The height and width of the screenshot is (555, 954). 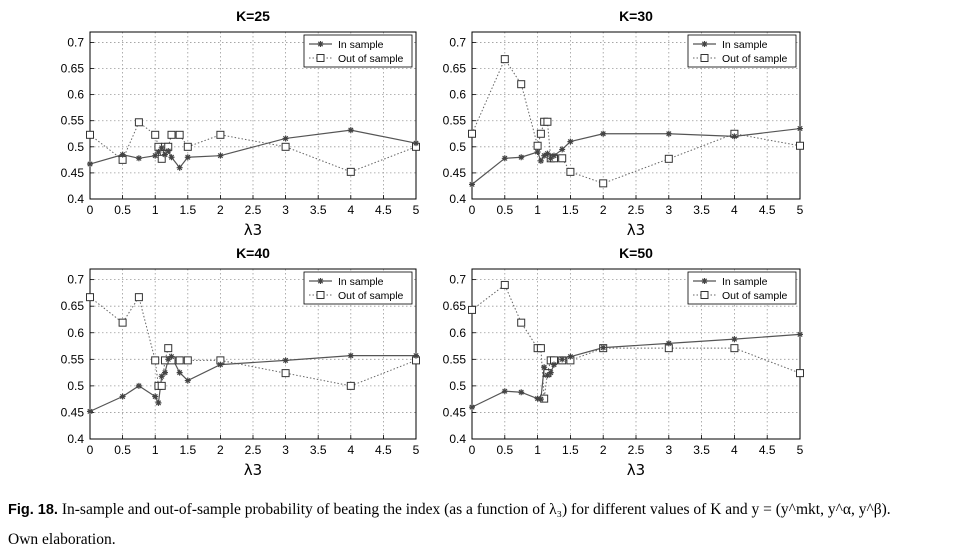 What do you see at coordinates (537, 210) in the screenshot?
I see `x-tick-label: 1` at bounding box center [537, 210].